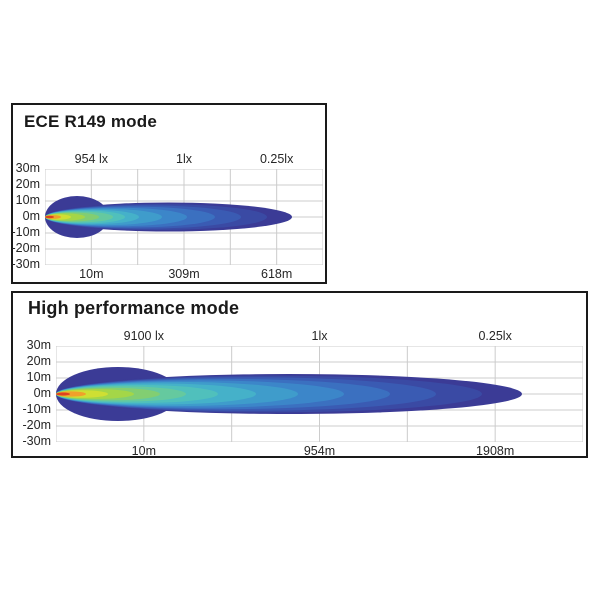  Describe the element at coordinates (91, 159) in the screenshot. I see `illuminance-label: 954 lx` at that location.